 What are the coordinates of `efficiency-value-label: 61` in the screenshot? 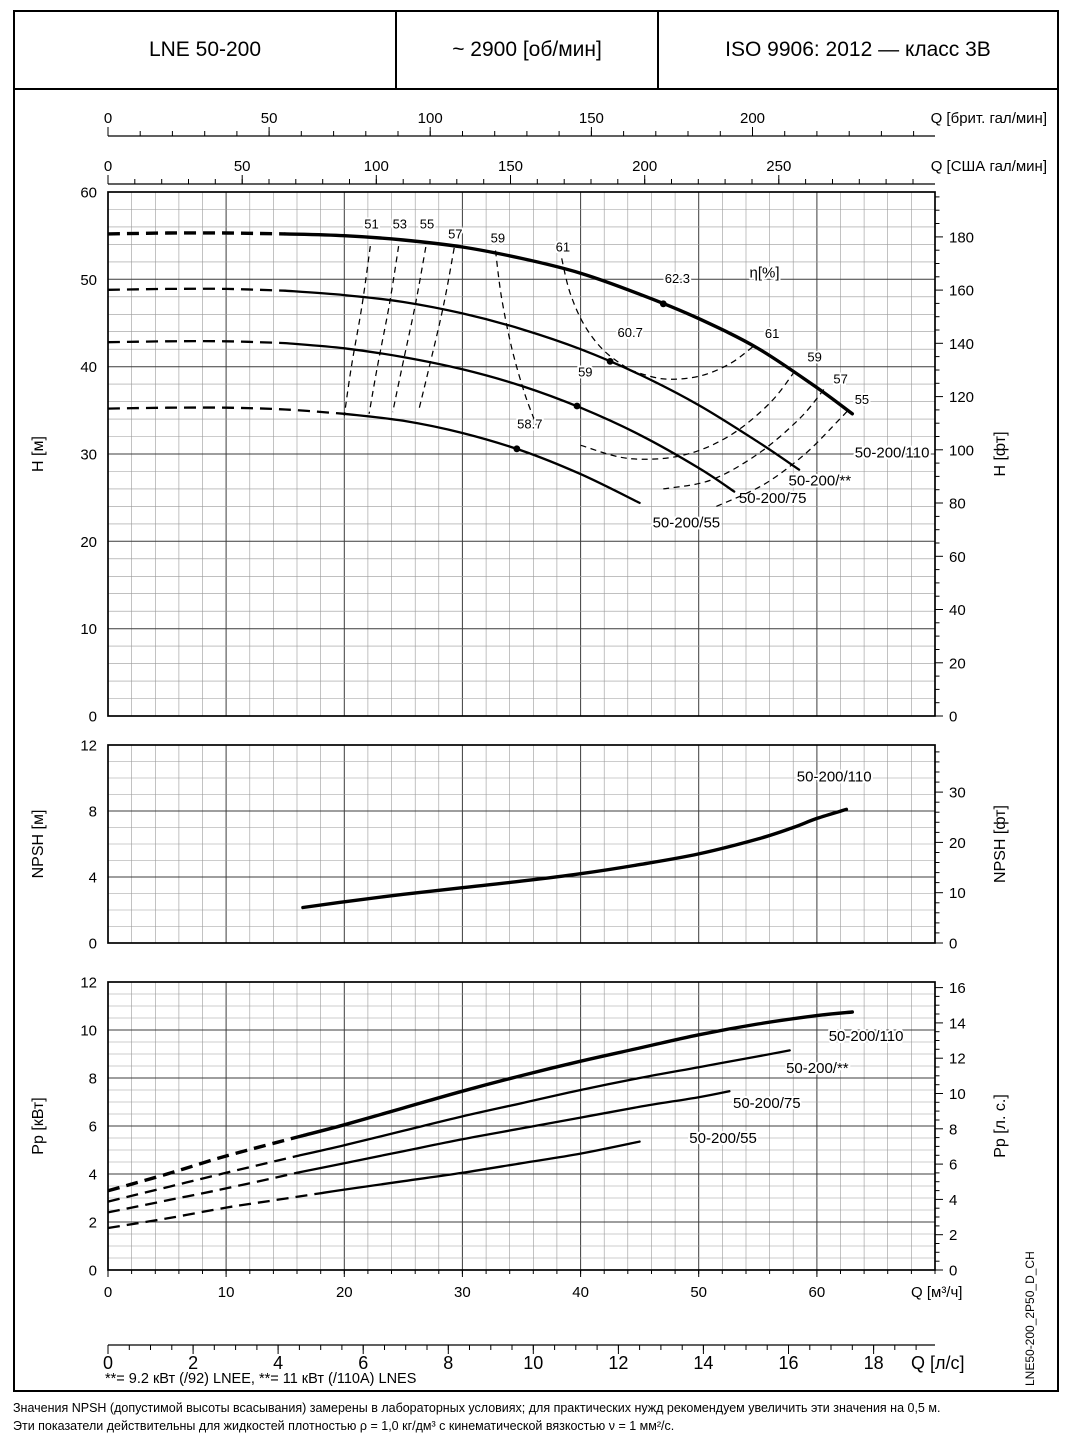 It's located at (772, 333).